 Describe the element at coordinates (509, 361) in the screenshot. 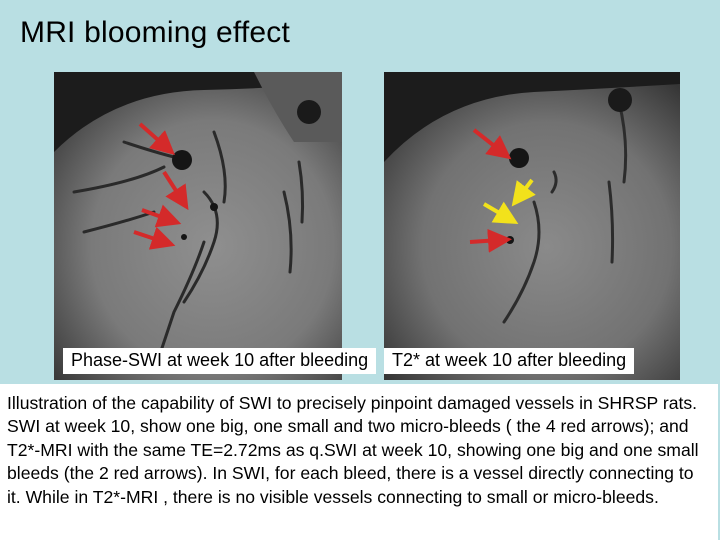

I see `t2star-caption: T2* at week 10 after bleeding` at that location.